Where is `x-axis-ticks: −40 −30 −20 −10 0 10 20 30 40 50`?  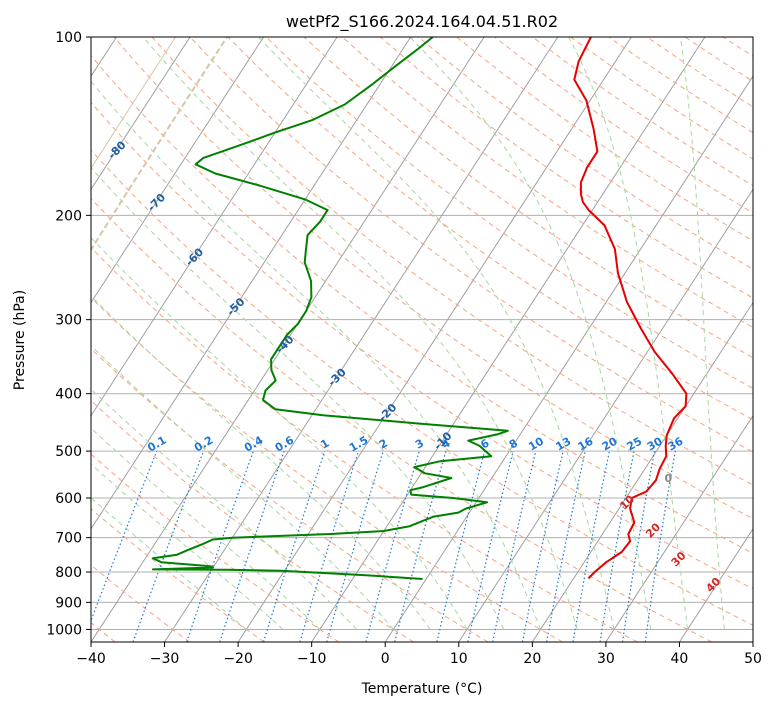
x-axis-ticks: −40 −30 −20 −10 0 10 20 30 40 50 is located at coordinates (419, 654).